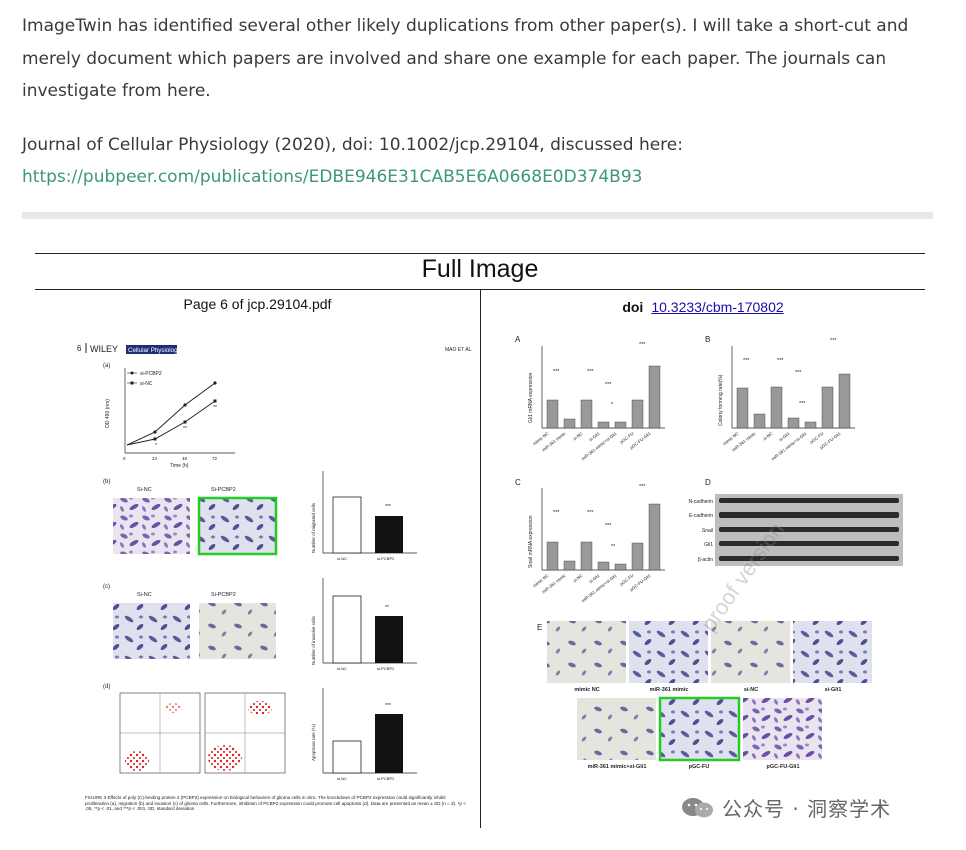 The width and height of the screenshot is (966, 850). I want to click on panel-a-xlabel: Time (h), so click(179, 466).